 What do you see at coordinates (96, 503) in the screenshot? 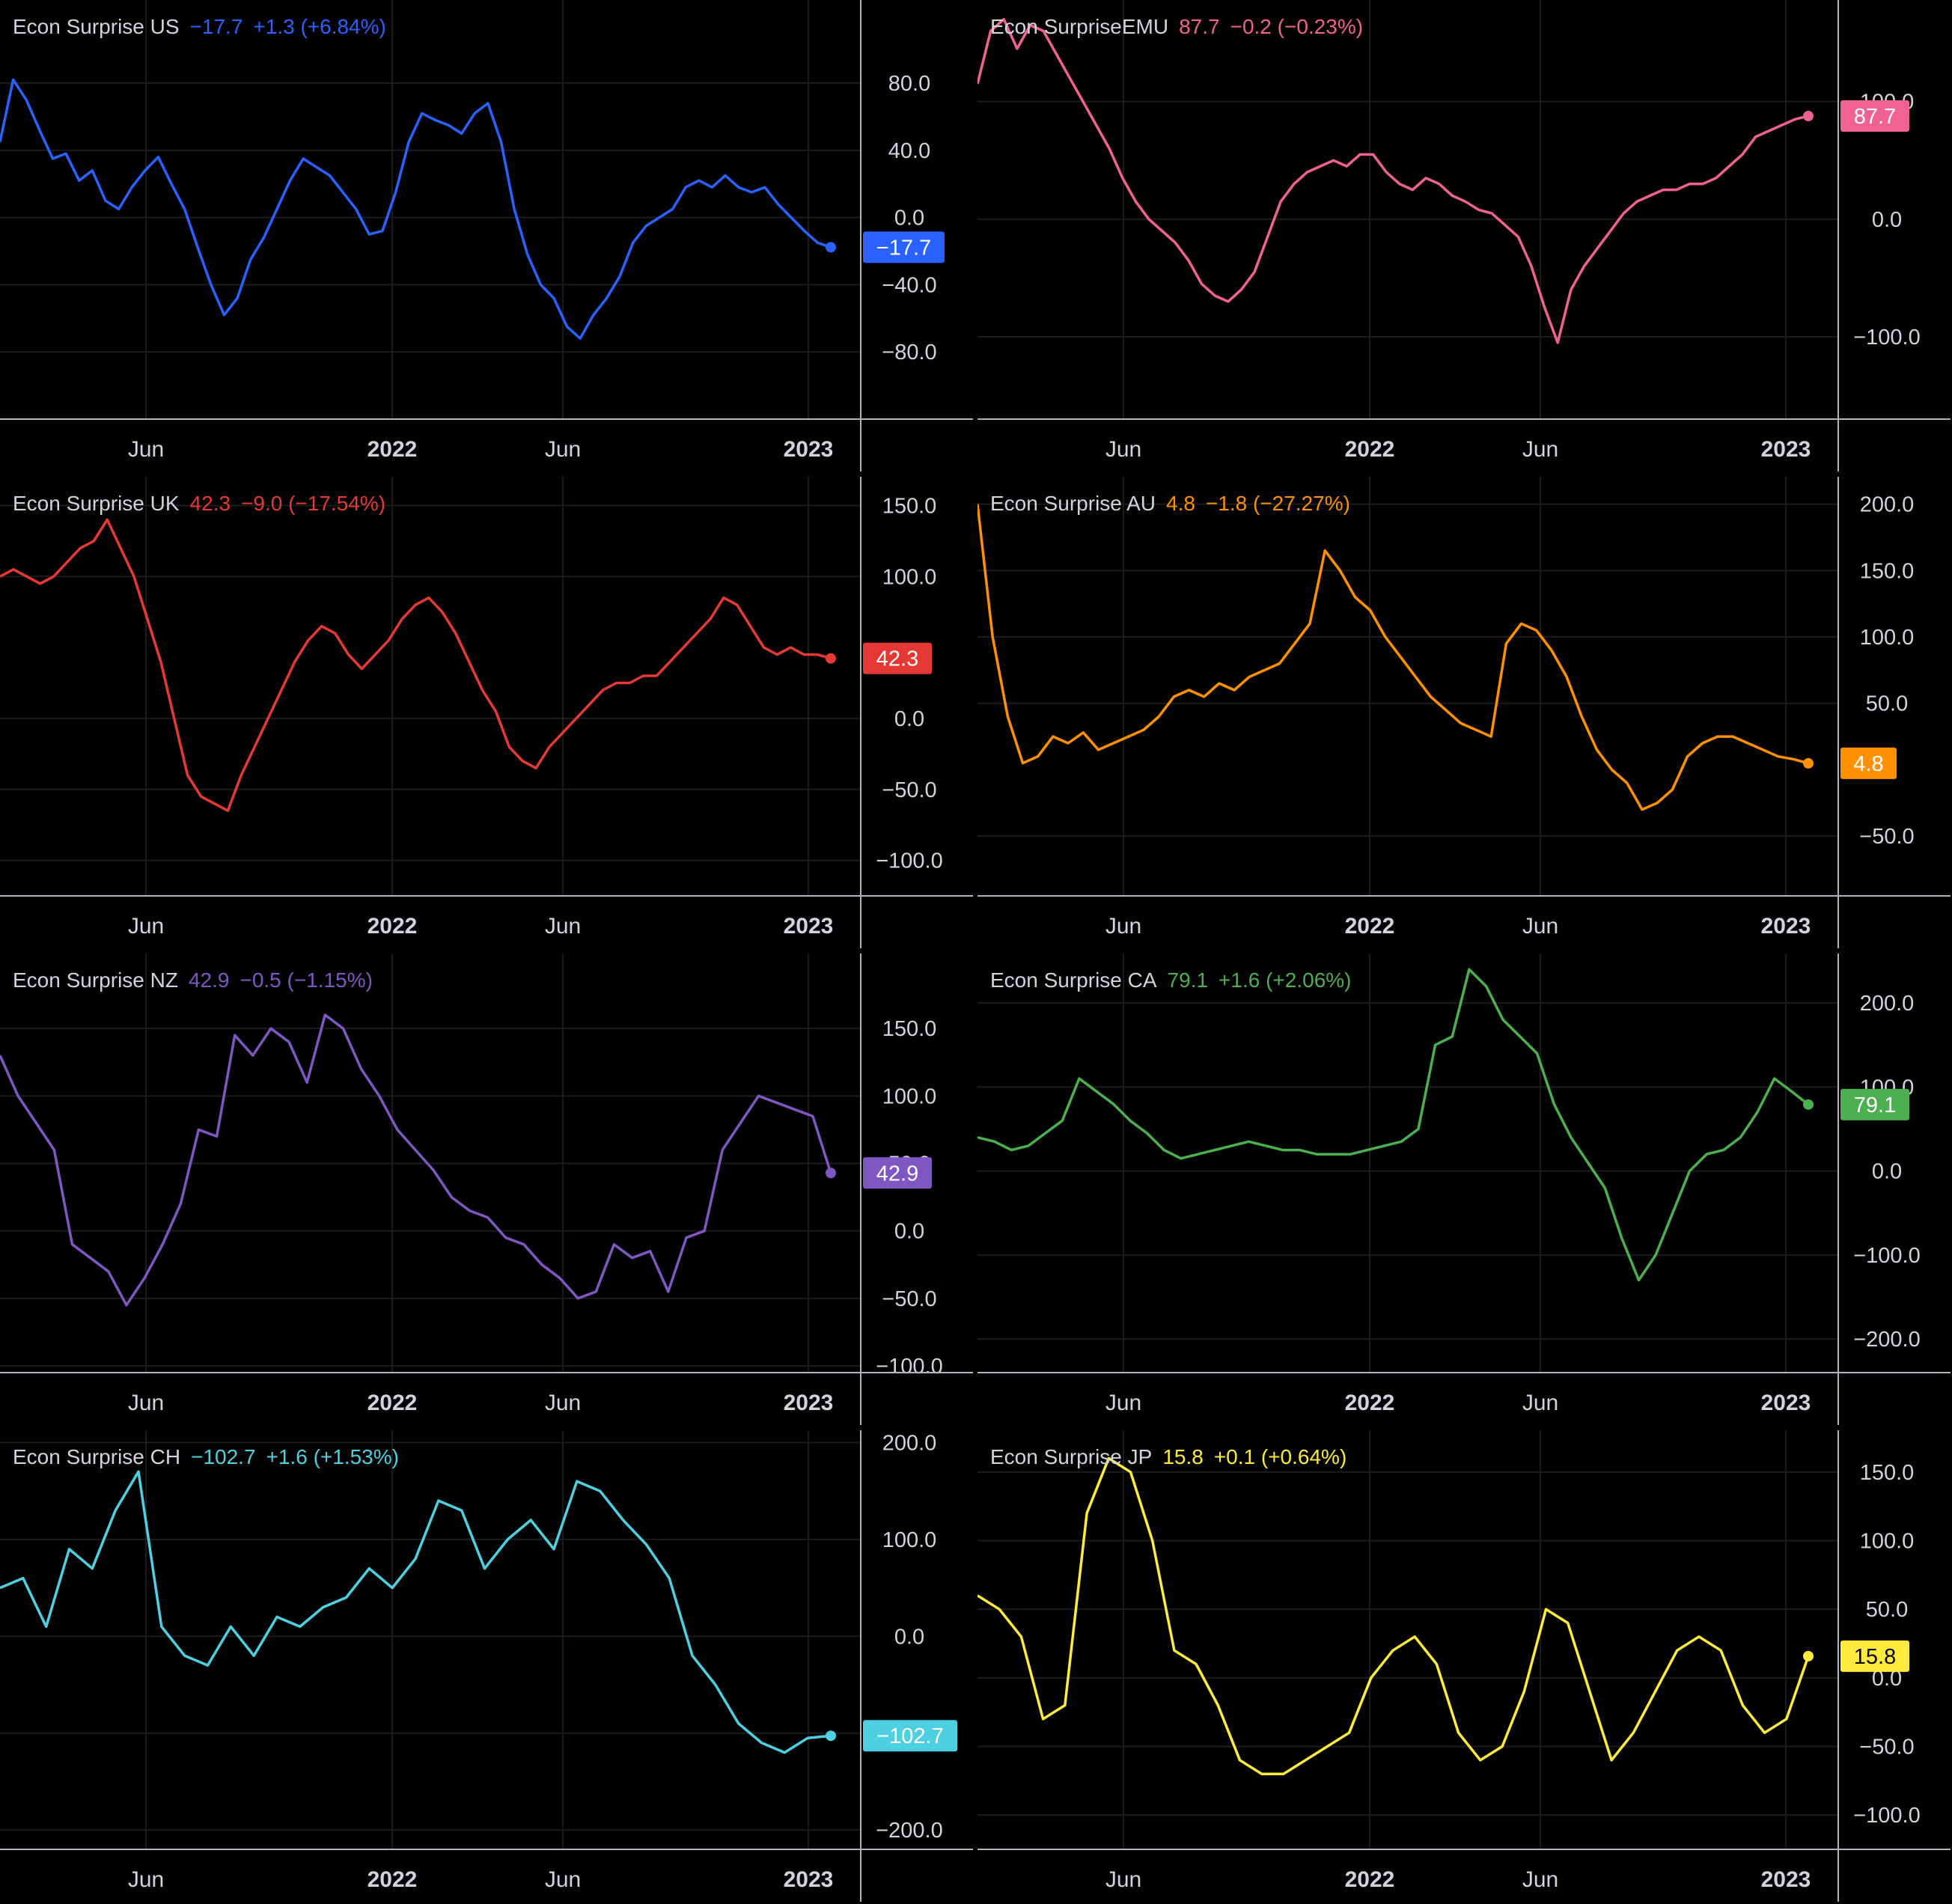
I see `series-name: Econ Surprise UK` at bounding box center [96, 503].